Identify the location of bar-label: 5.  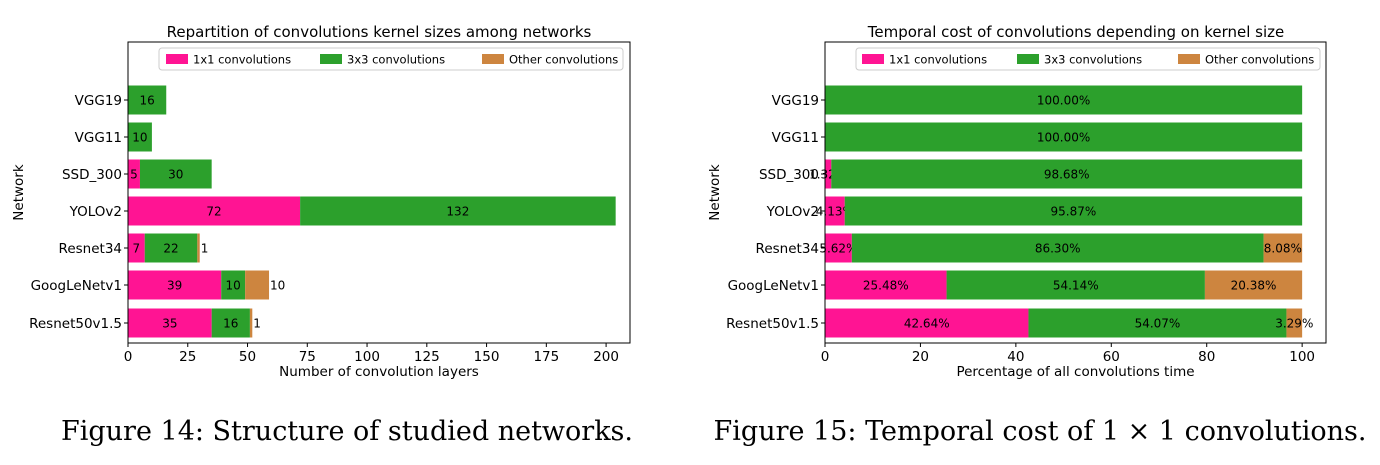
(134, 175).